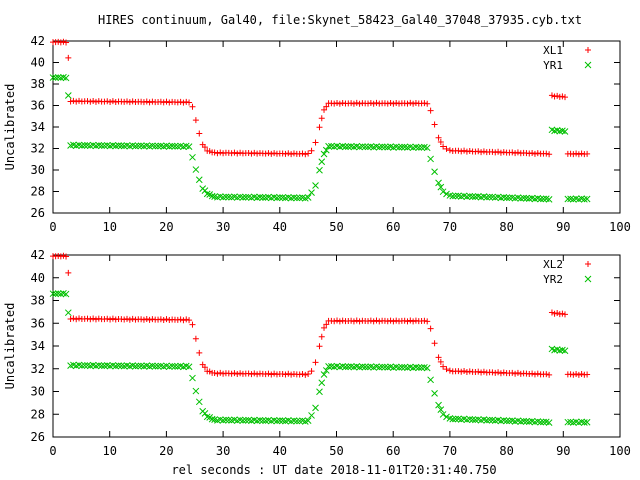  Describe the element at coordinates (38, 414) in the screenshot. I see `y-tick-label: 28` at that location.